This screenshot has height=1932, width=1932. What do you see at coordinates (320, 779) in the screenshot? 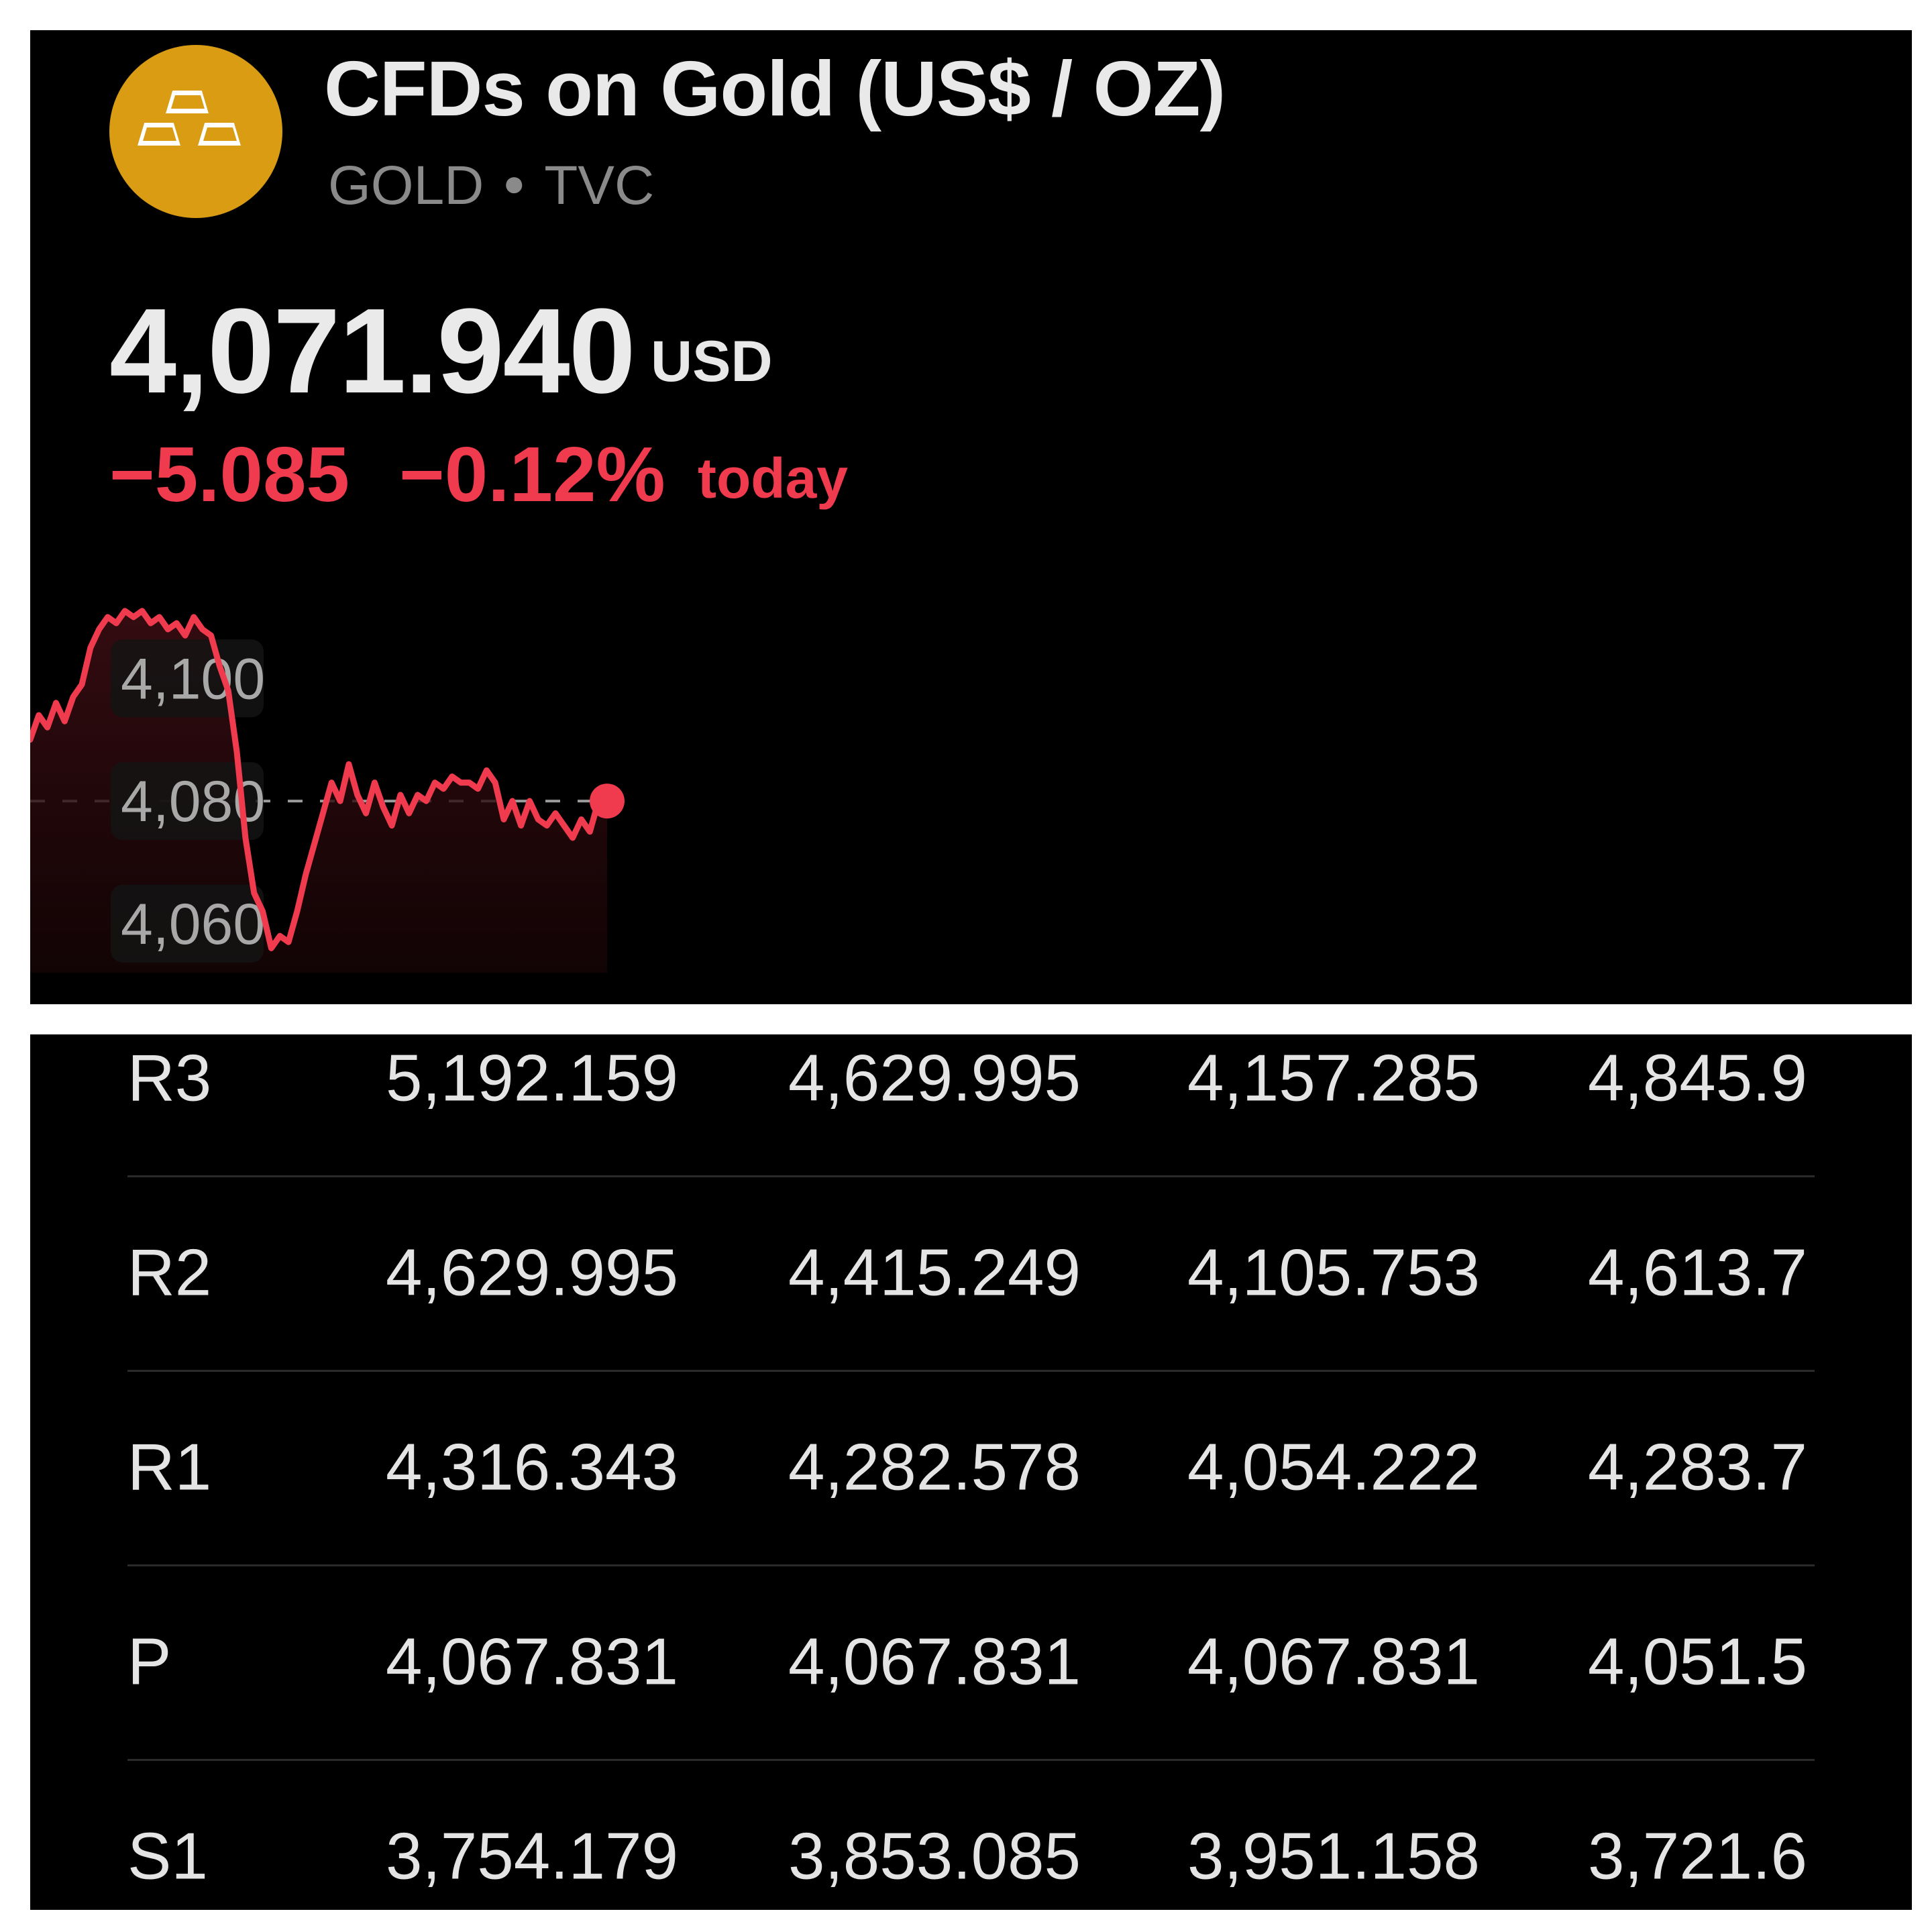
I see `price-line` at bounding box center [320, 779].